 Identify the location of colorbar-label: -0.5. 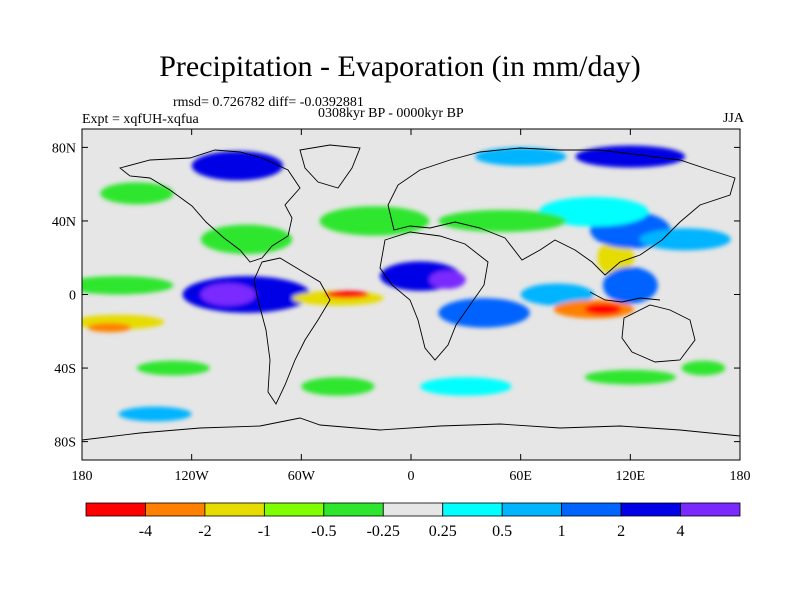
(323, 531).